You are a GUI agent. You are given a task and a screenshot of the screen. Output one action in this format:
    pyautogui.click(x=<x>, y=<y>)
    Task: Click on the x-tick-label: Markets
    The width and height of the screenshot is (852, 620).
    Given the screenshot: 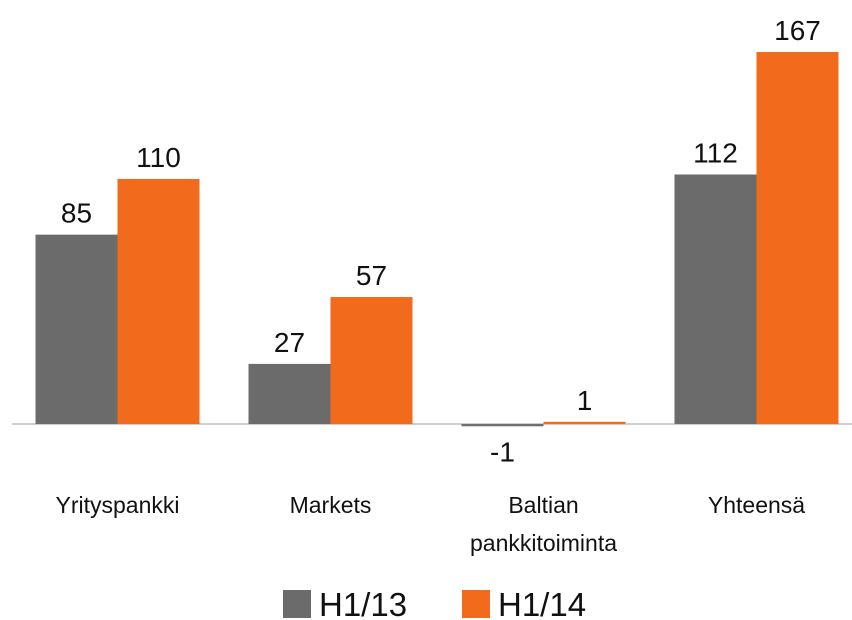 What is the action you would take?
    pyautogui.click(x=331, y=505)
    